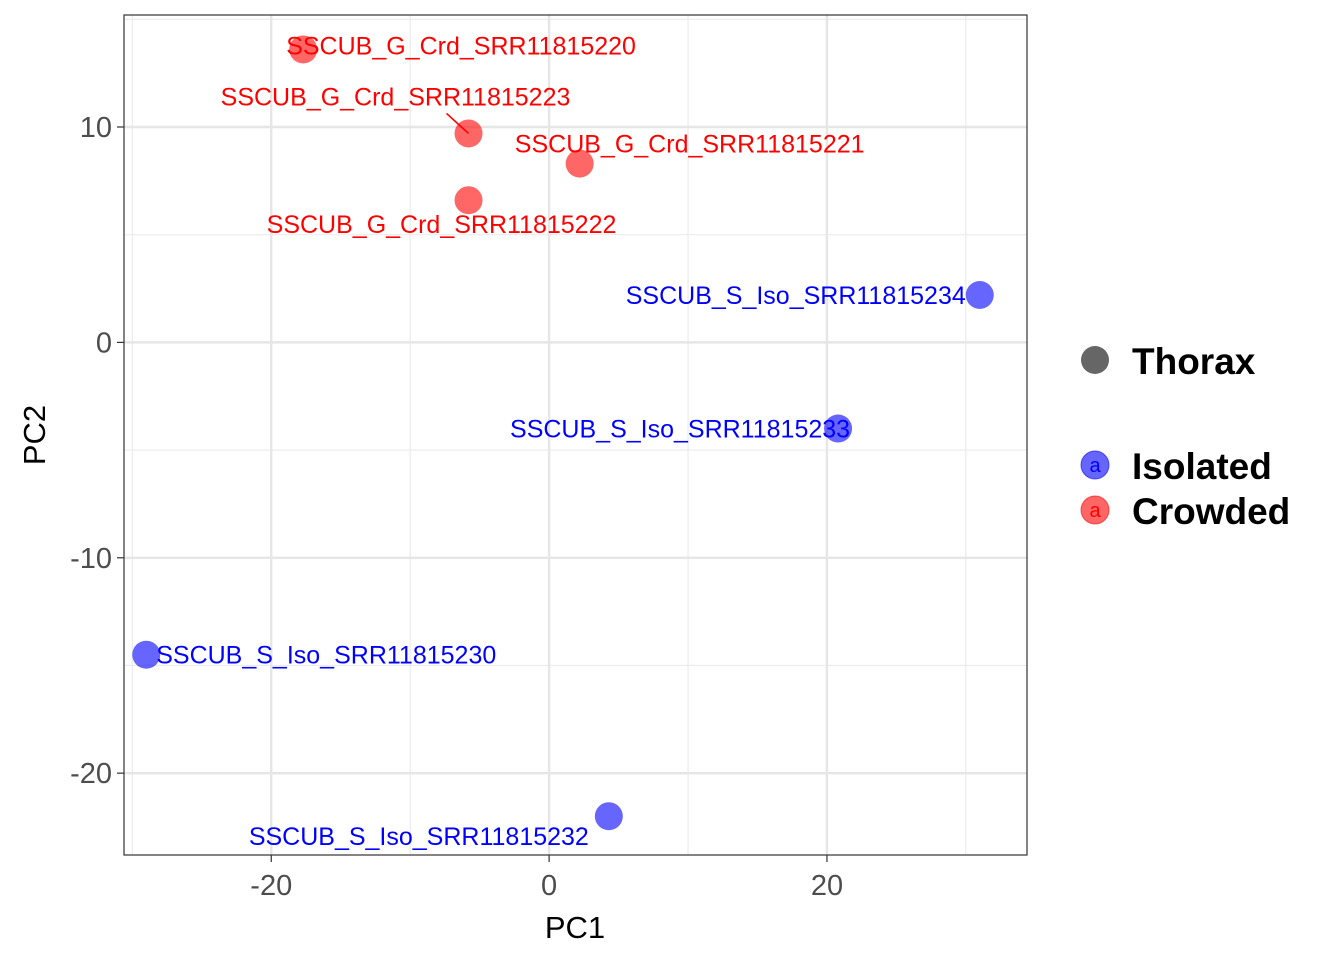  Describe the element at coordinates (419, 837) in the screenshot. I see `point-label: SSCUB_S_Iso_SRR11815232` at that location.